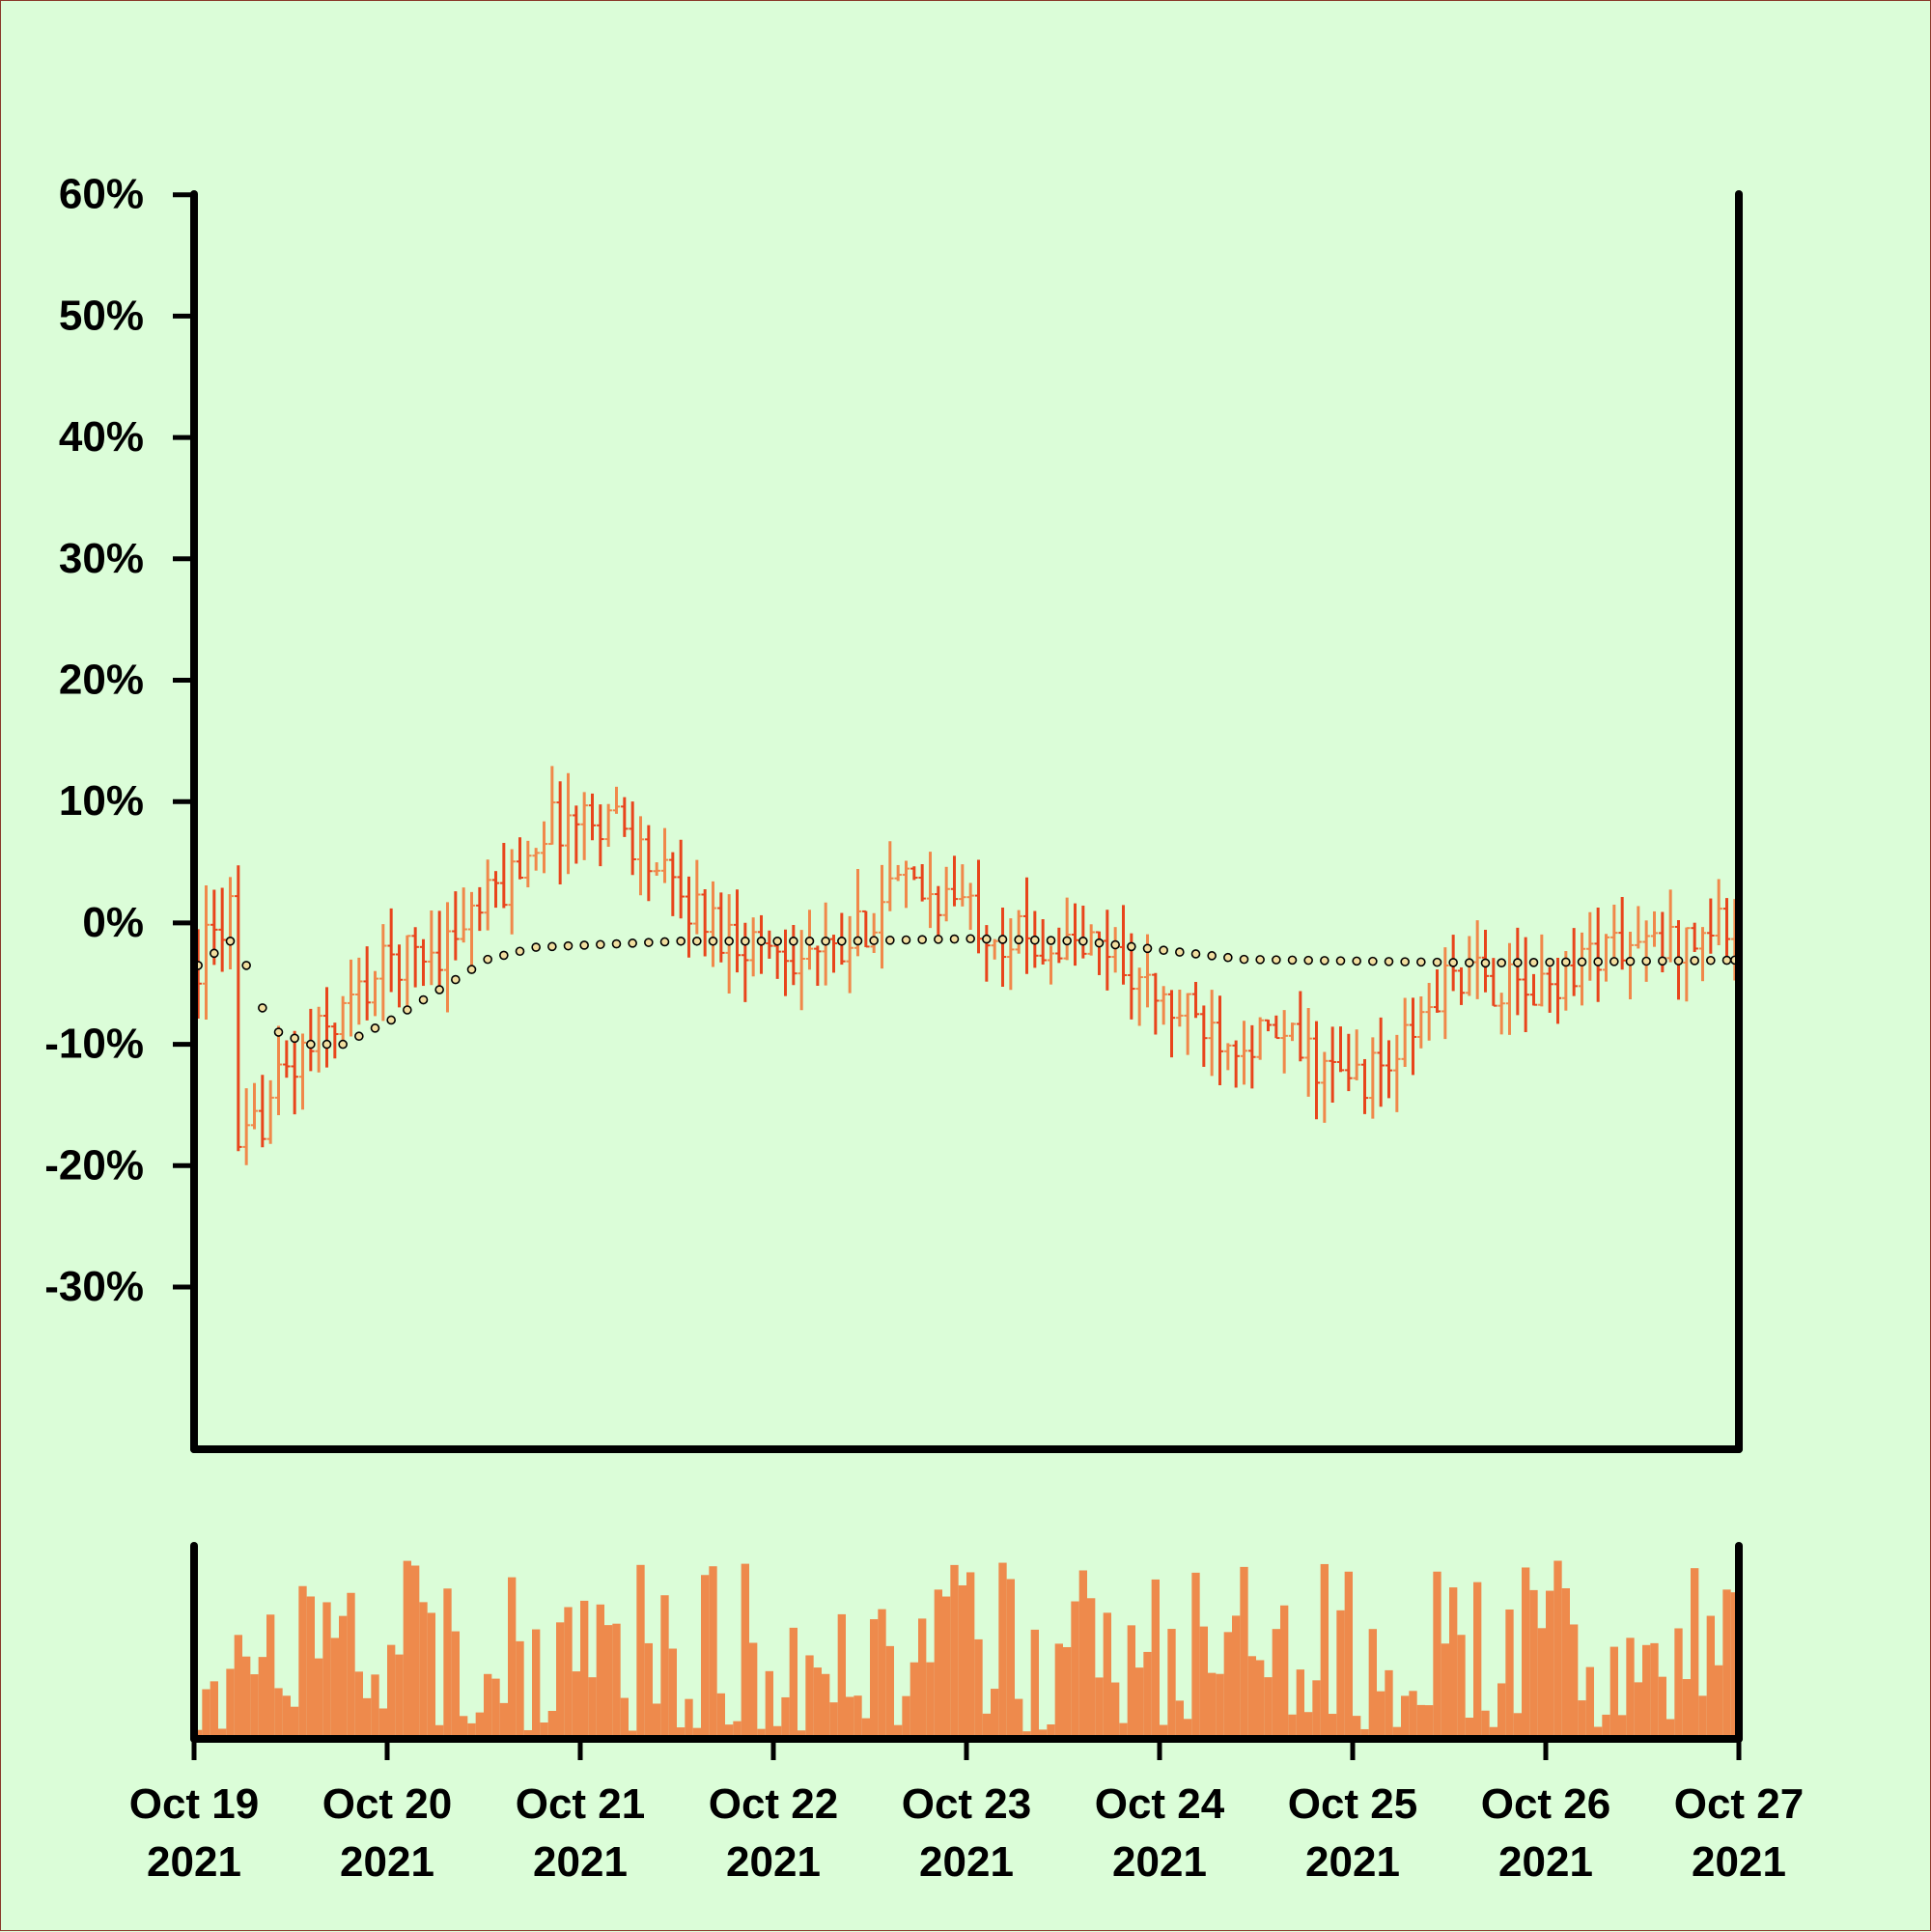 The image size is (1931, 1932). What do you see at coordinates (387, 1804) in the screenshot?
I see `x-tick-label: Oct 20` at bounding box center [387, 1804].